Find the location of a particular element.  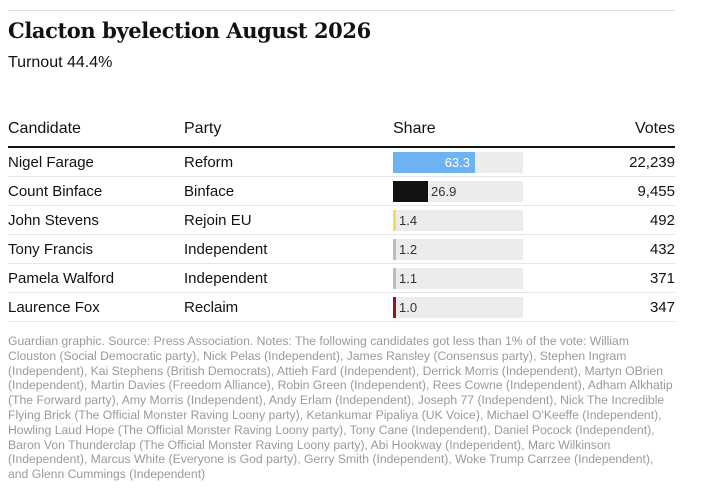

share-cell: 1.1 is located at coordinates (468, 278).